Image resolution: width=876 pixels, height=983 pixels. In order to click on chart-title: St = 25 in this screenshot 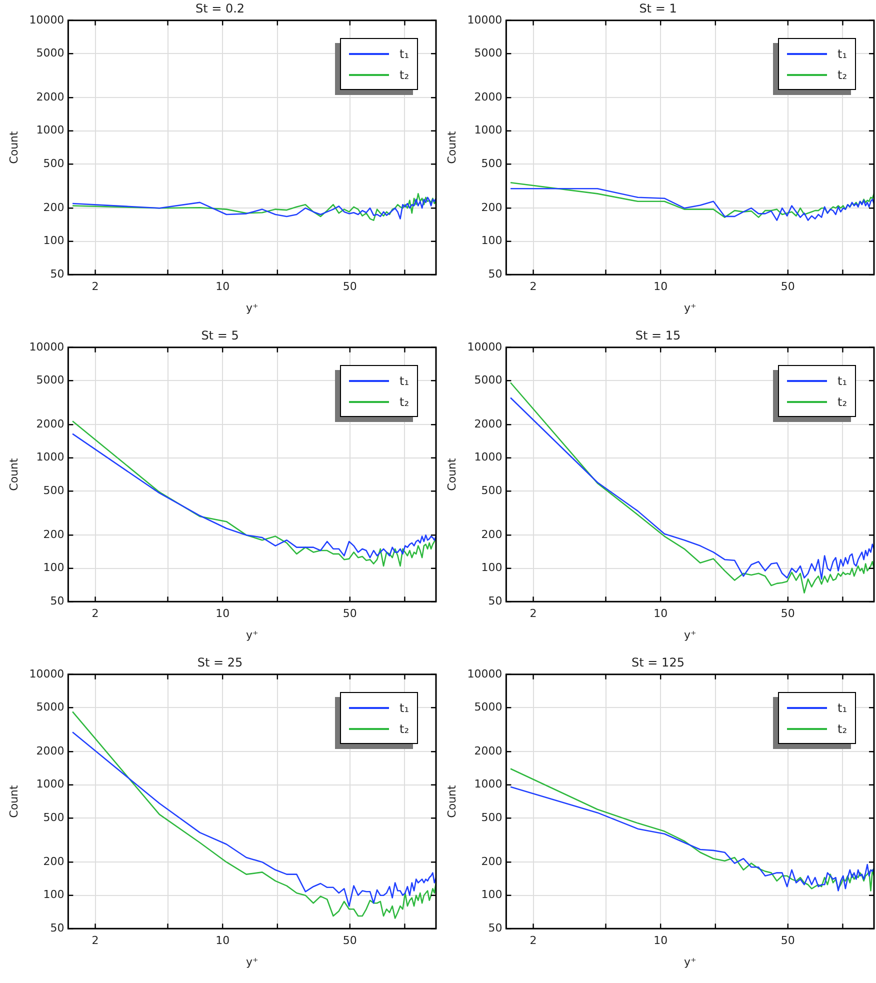, I will do `click(220, 662)`.